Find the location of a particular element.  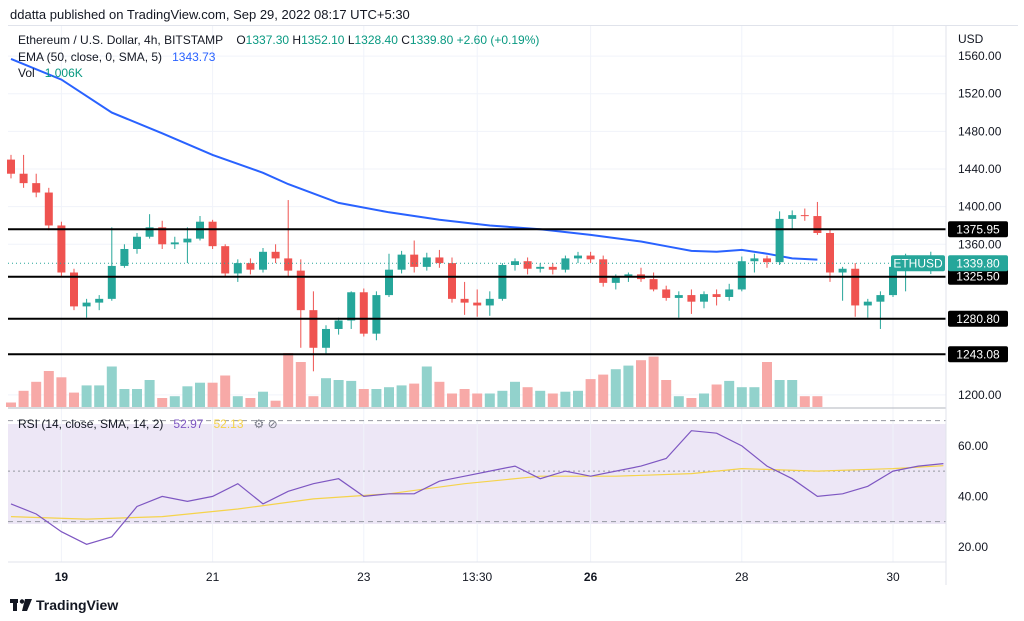

time-tick-label: 19 is located at coordinates (62, 577).